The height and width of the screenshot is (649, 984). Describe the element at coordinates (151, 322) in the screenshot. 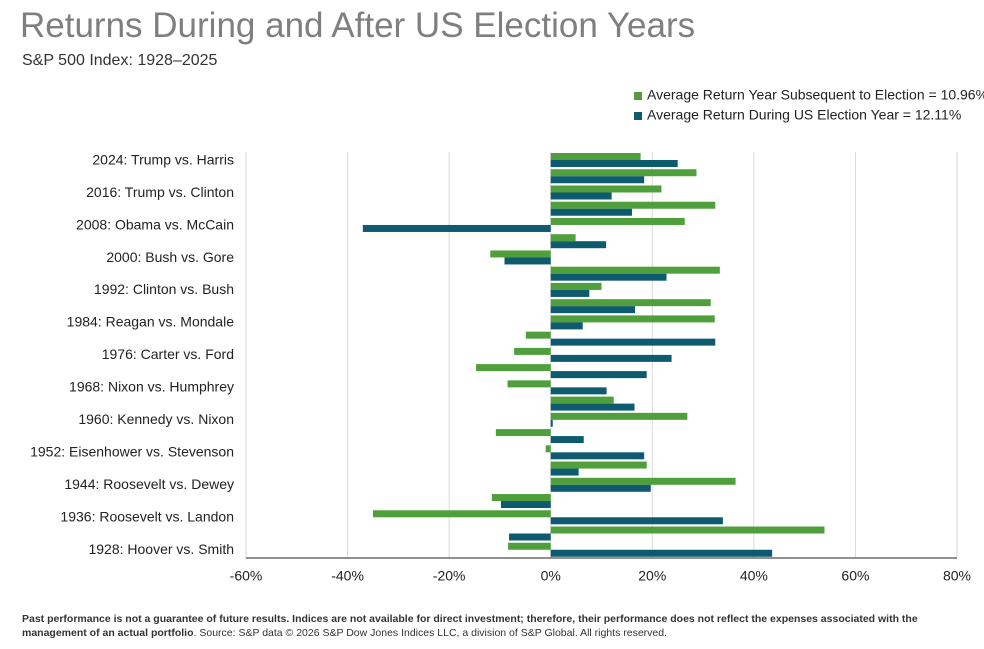

I see `y-tick-label: 1984: Reagan vs. Mondale` at that location.